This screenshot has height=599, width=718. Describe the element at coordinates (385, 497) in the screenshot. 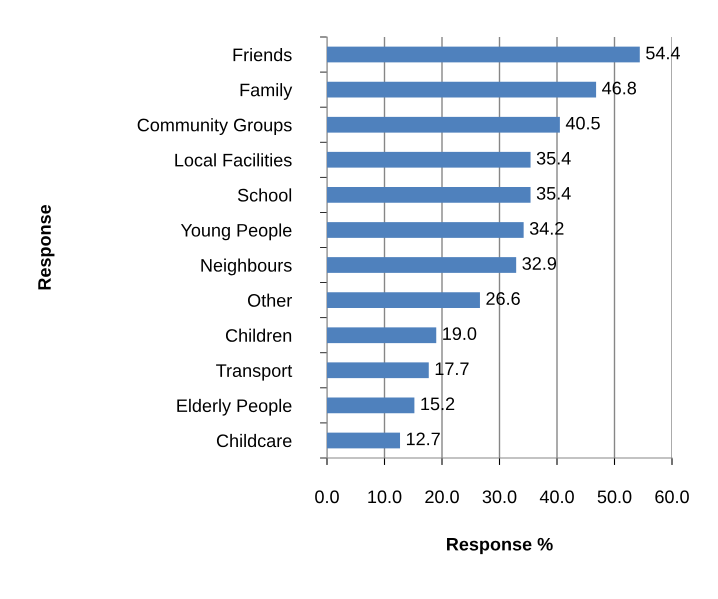

I see `x-tick-label: 10.0` at that location.